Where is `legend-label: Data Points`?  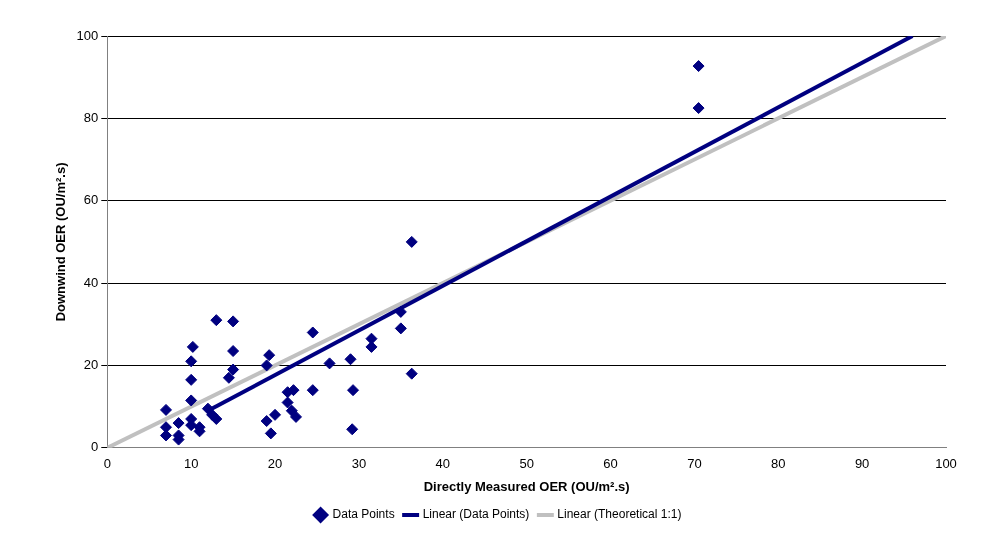 legend-label: Data Points is located at coordinates (363, 514).